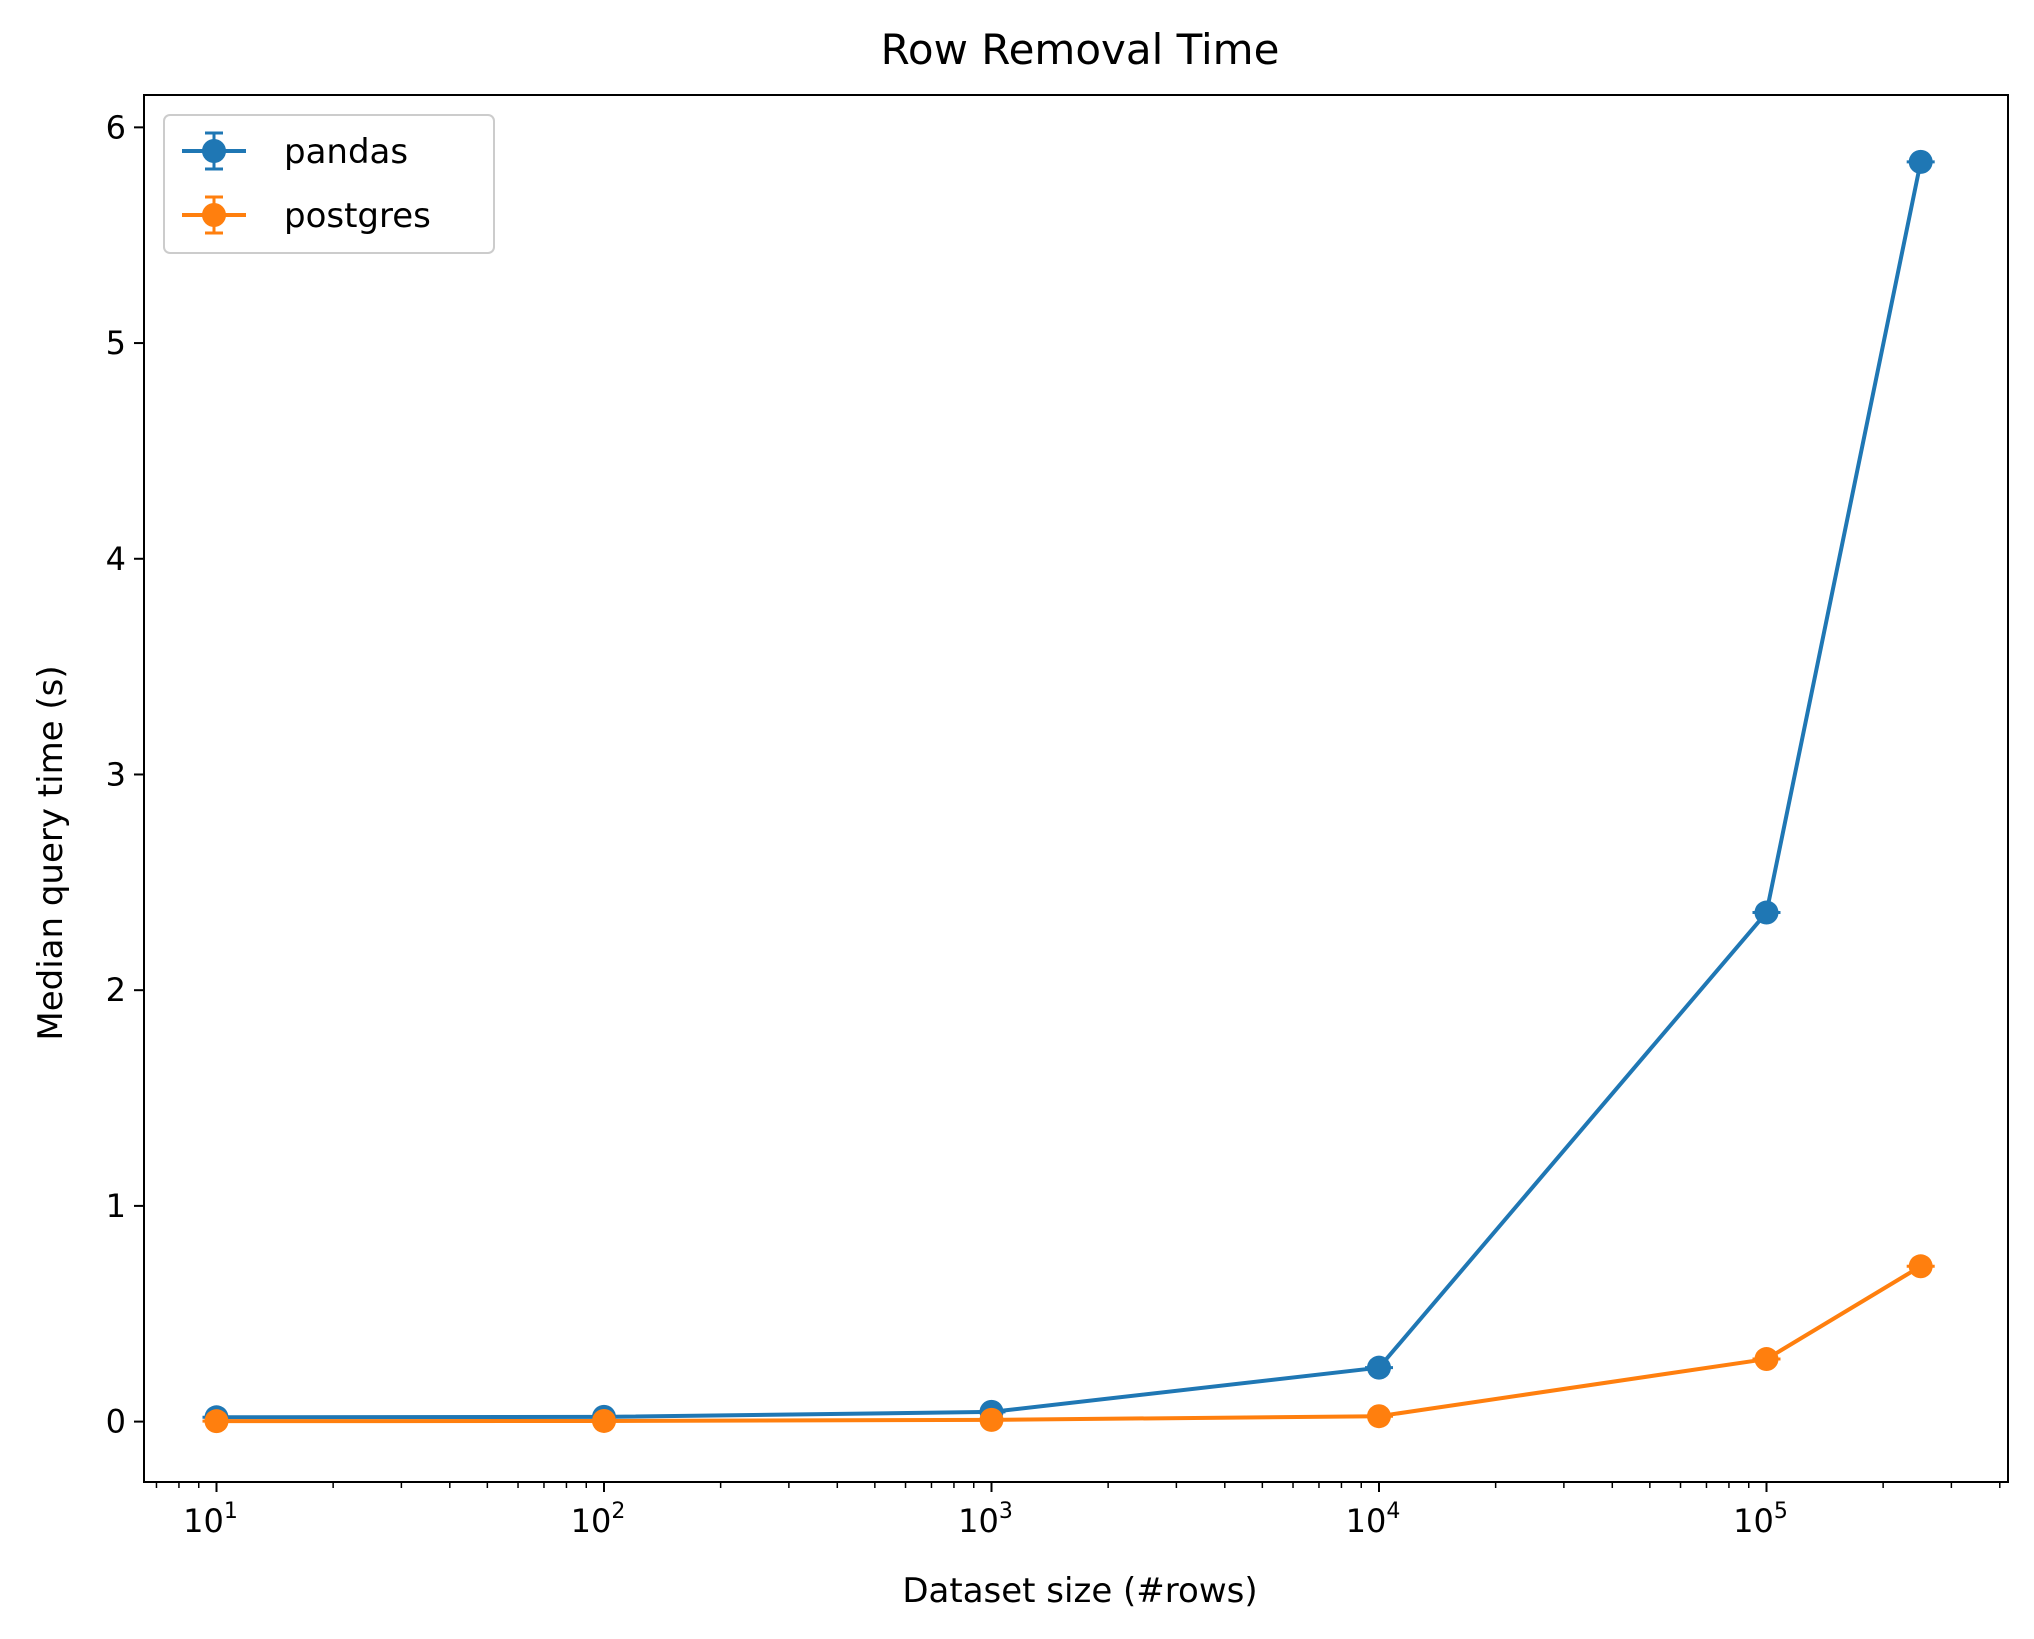 This screenshot has height=1639, width=2034. I want to click on x-tick-label: 10⁴, so click(1373, 1519).